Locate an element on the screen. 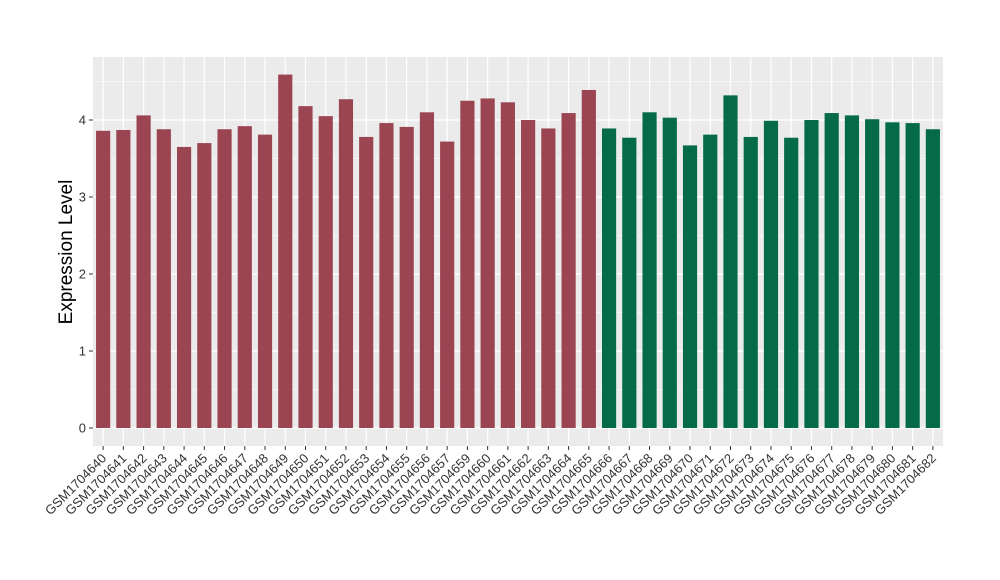  bar-GSM1704662 is located at coordinates (528, 274).